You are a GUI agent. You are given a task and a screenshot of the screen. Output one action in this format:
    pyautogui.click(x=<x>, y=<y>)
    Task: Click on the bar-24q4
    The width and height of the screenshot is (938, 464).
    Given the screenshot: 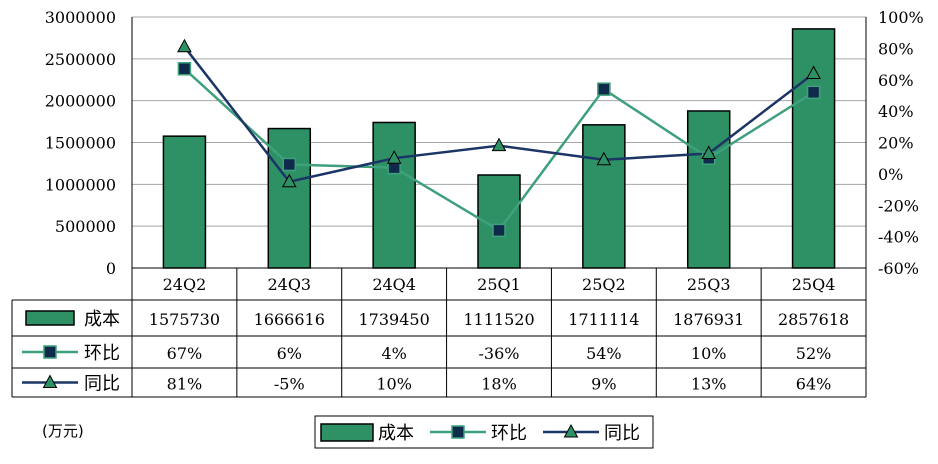 What is the action you would take?
    pyautogui.click(x=394, y=195)
    